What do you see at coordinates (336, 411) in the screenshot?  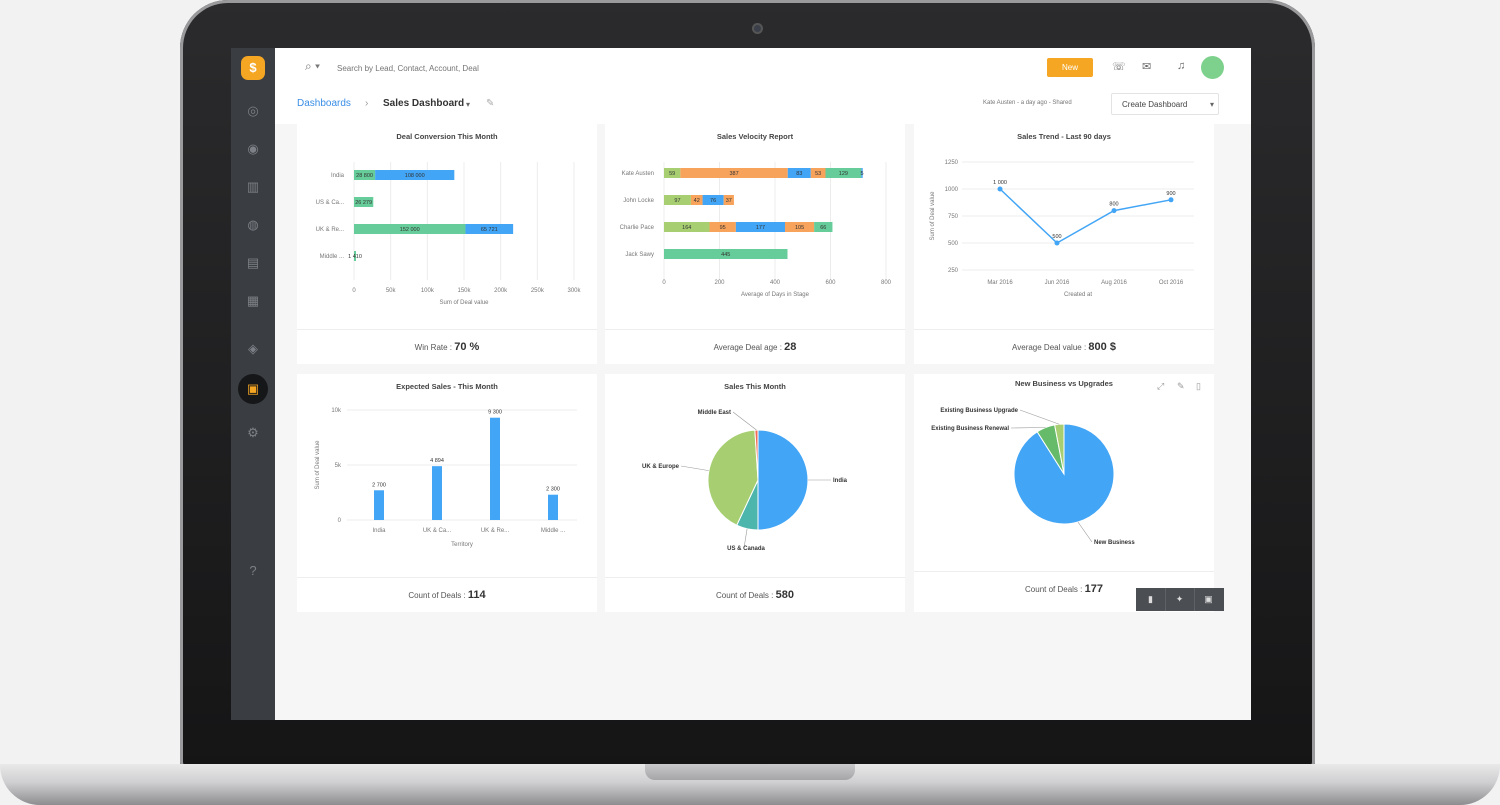 I see `y-tick-label: 10k` at bounding box center [336, 411].